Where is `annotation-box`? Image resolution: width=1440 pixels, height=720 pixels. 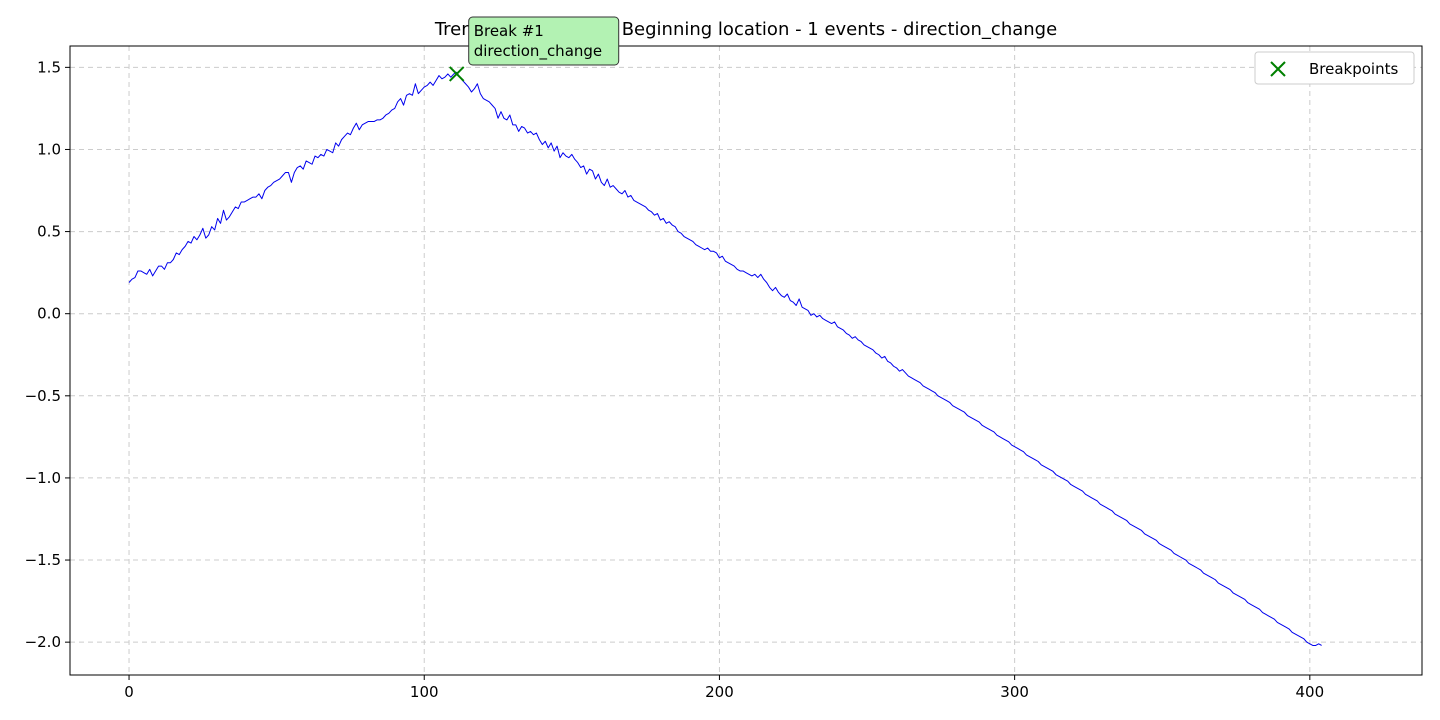 annotation-box is located at coordinates (544, 41).